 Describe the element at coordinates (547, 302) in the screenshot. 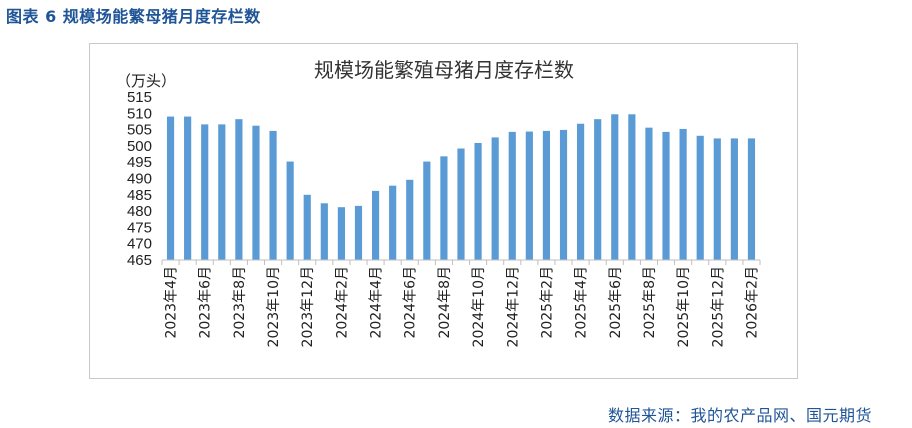

I see `x-tick-label: 2025年2月` at that location.